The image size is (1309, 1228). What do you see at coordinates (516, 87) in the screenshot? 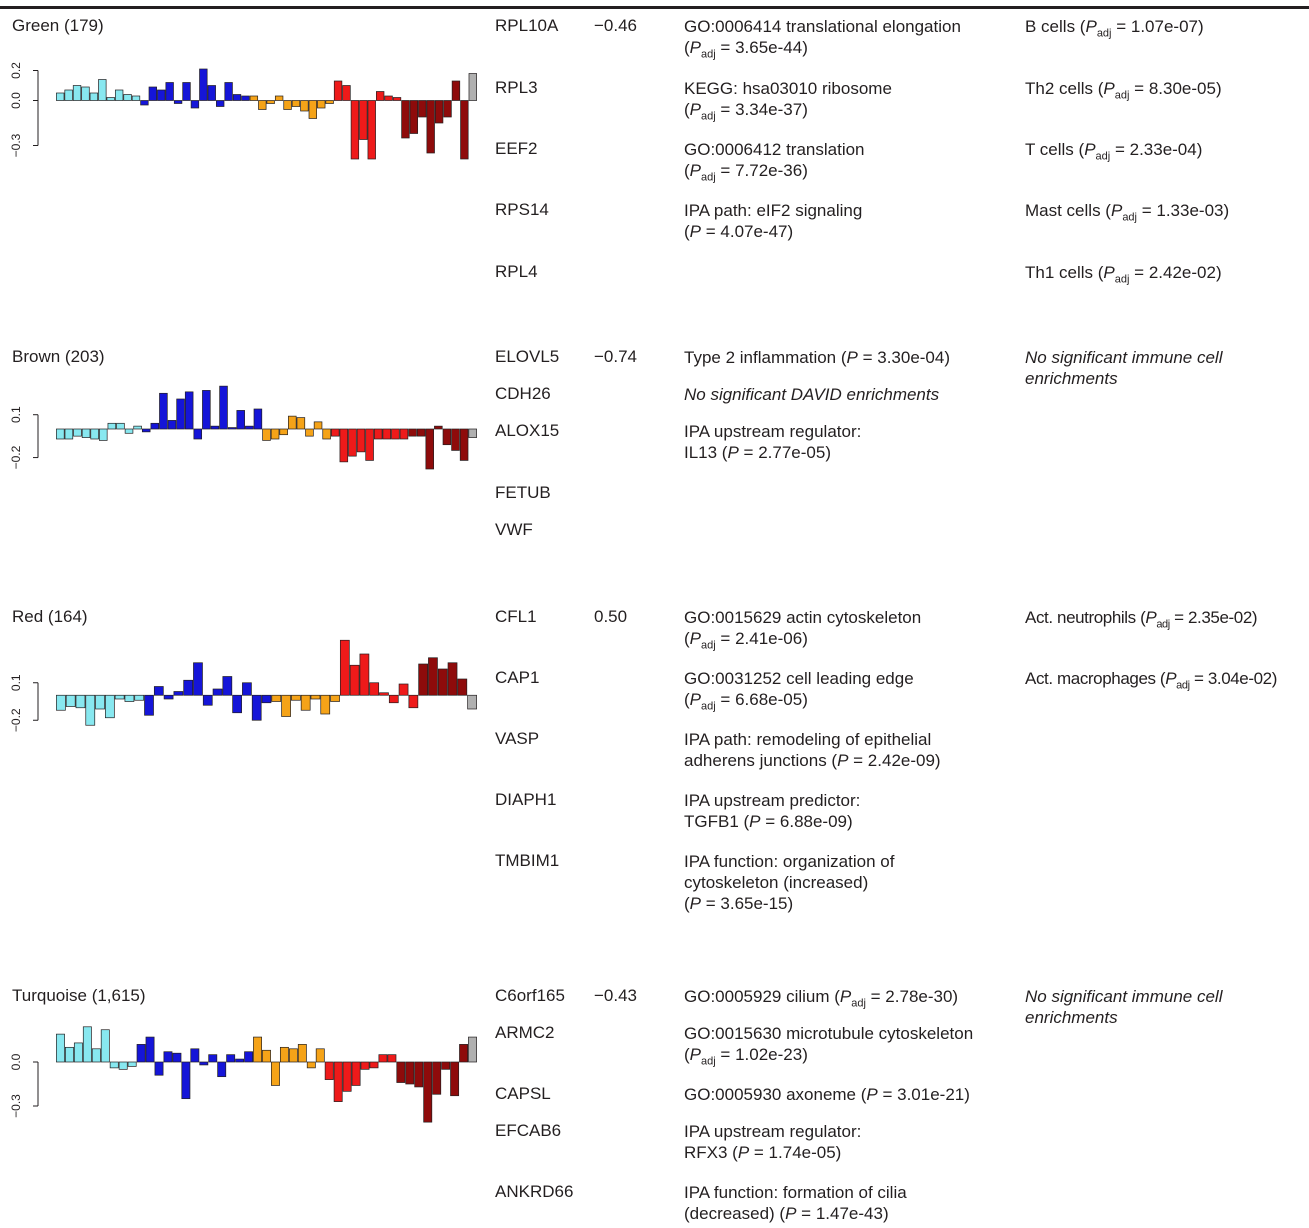
I see `gene-name: RPL3` at bounding box center [516, 87].